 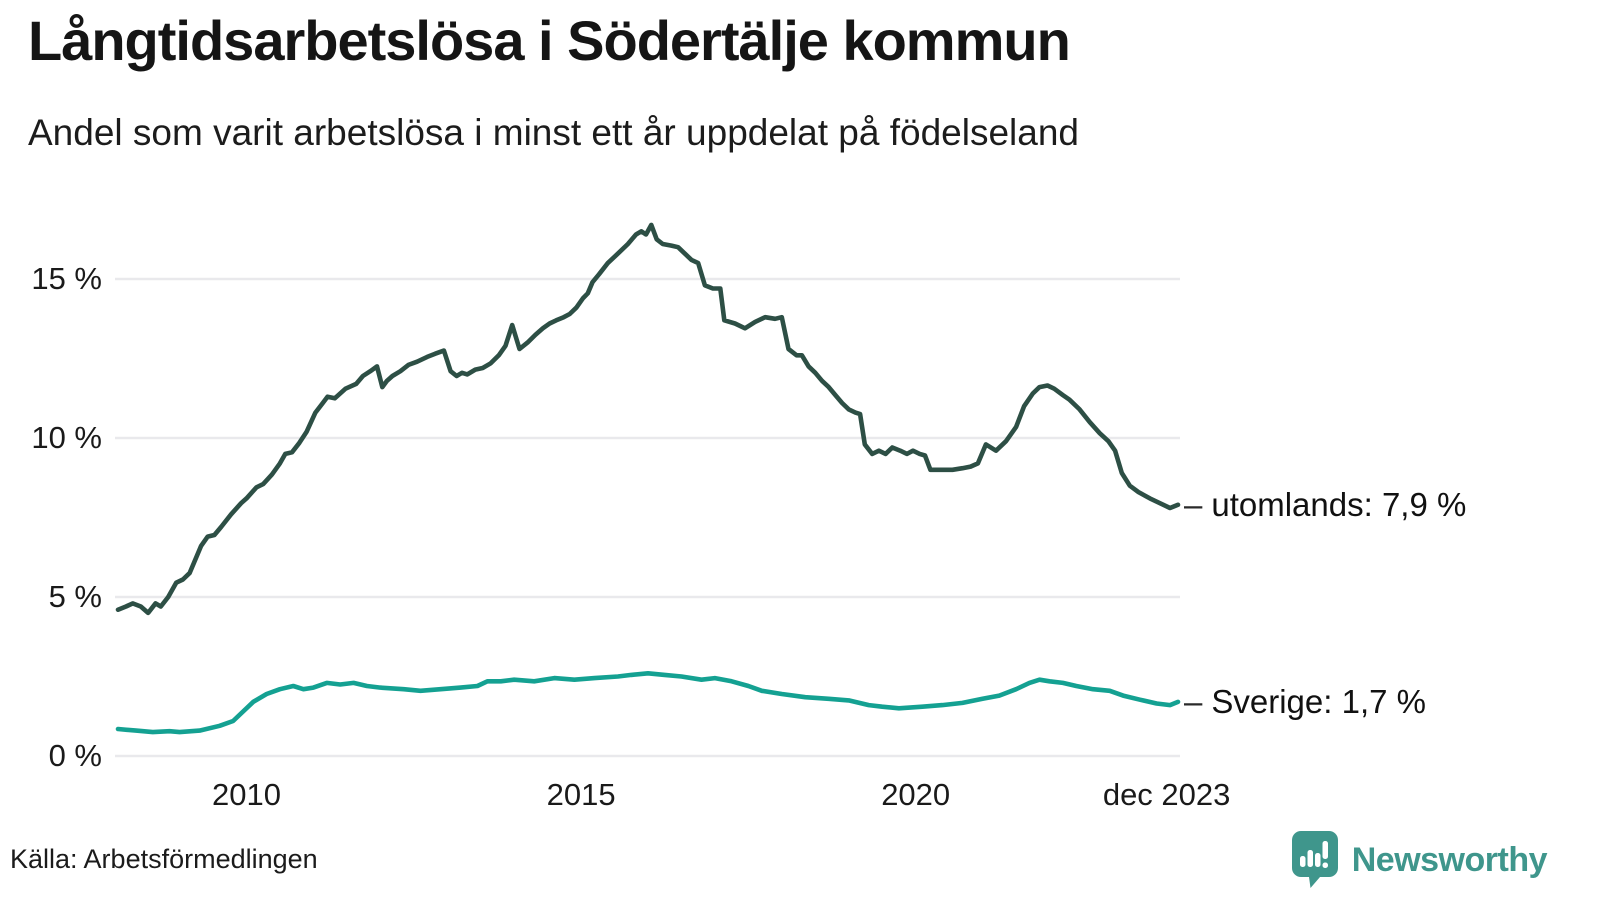 What do you see at coordinates (581, 794) in the screenshot?
I see `x-tick-label-1: 2015` at bounding box center [581, 794].